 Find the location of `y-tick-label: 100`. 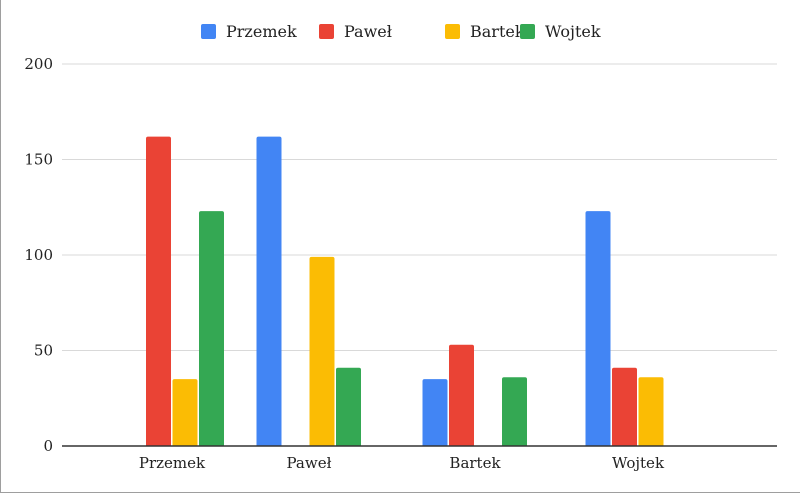

y-tick-label: 100 is located at coordinates (38, 255).